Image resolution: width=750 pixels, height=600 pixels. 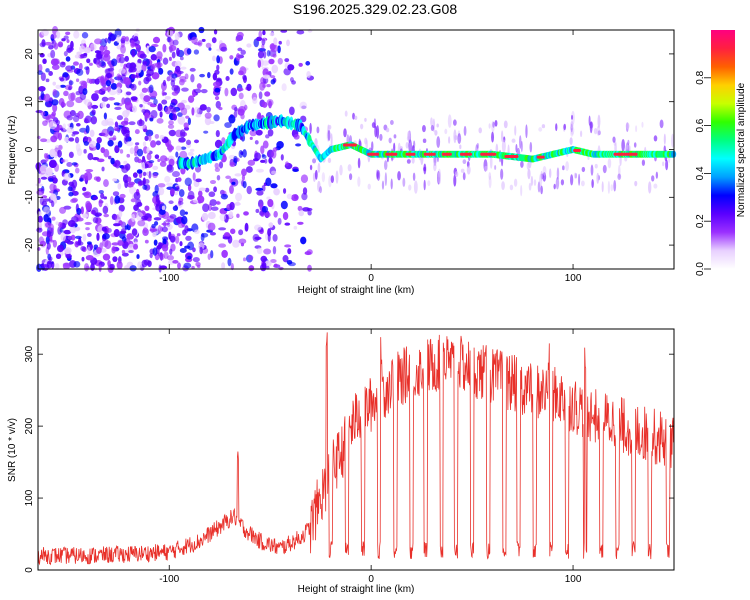 What do you see at coordinates (169, 278) in the screenshot?
I see `x-tick-label: -100` at bounding box center [169, 278].